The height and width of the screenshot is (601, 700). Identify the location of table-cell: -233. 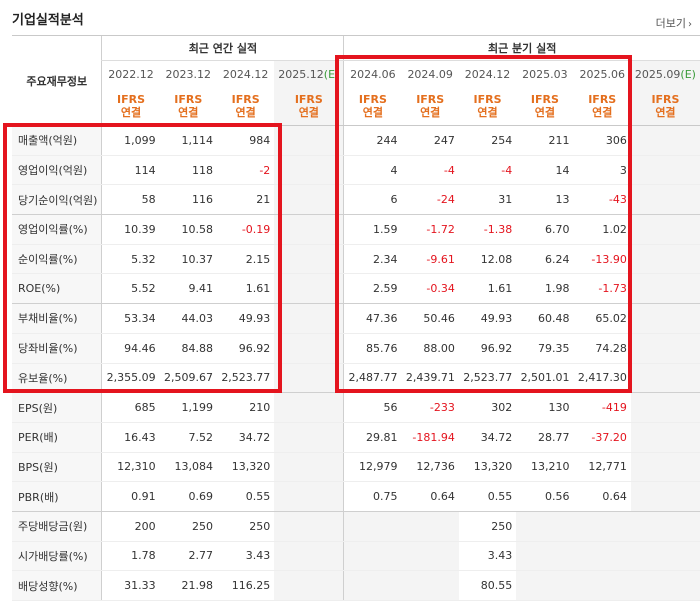
(430, 407).